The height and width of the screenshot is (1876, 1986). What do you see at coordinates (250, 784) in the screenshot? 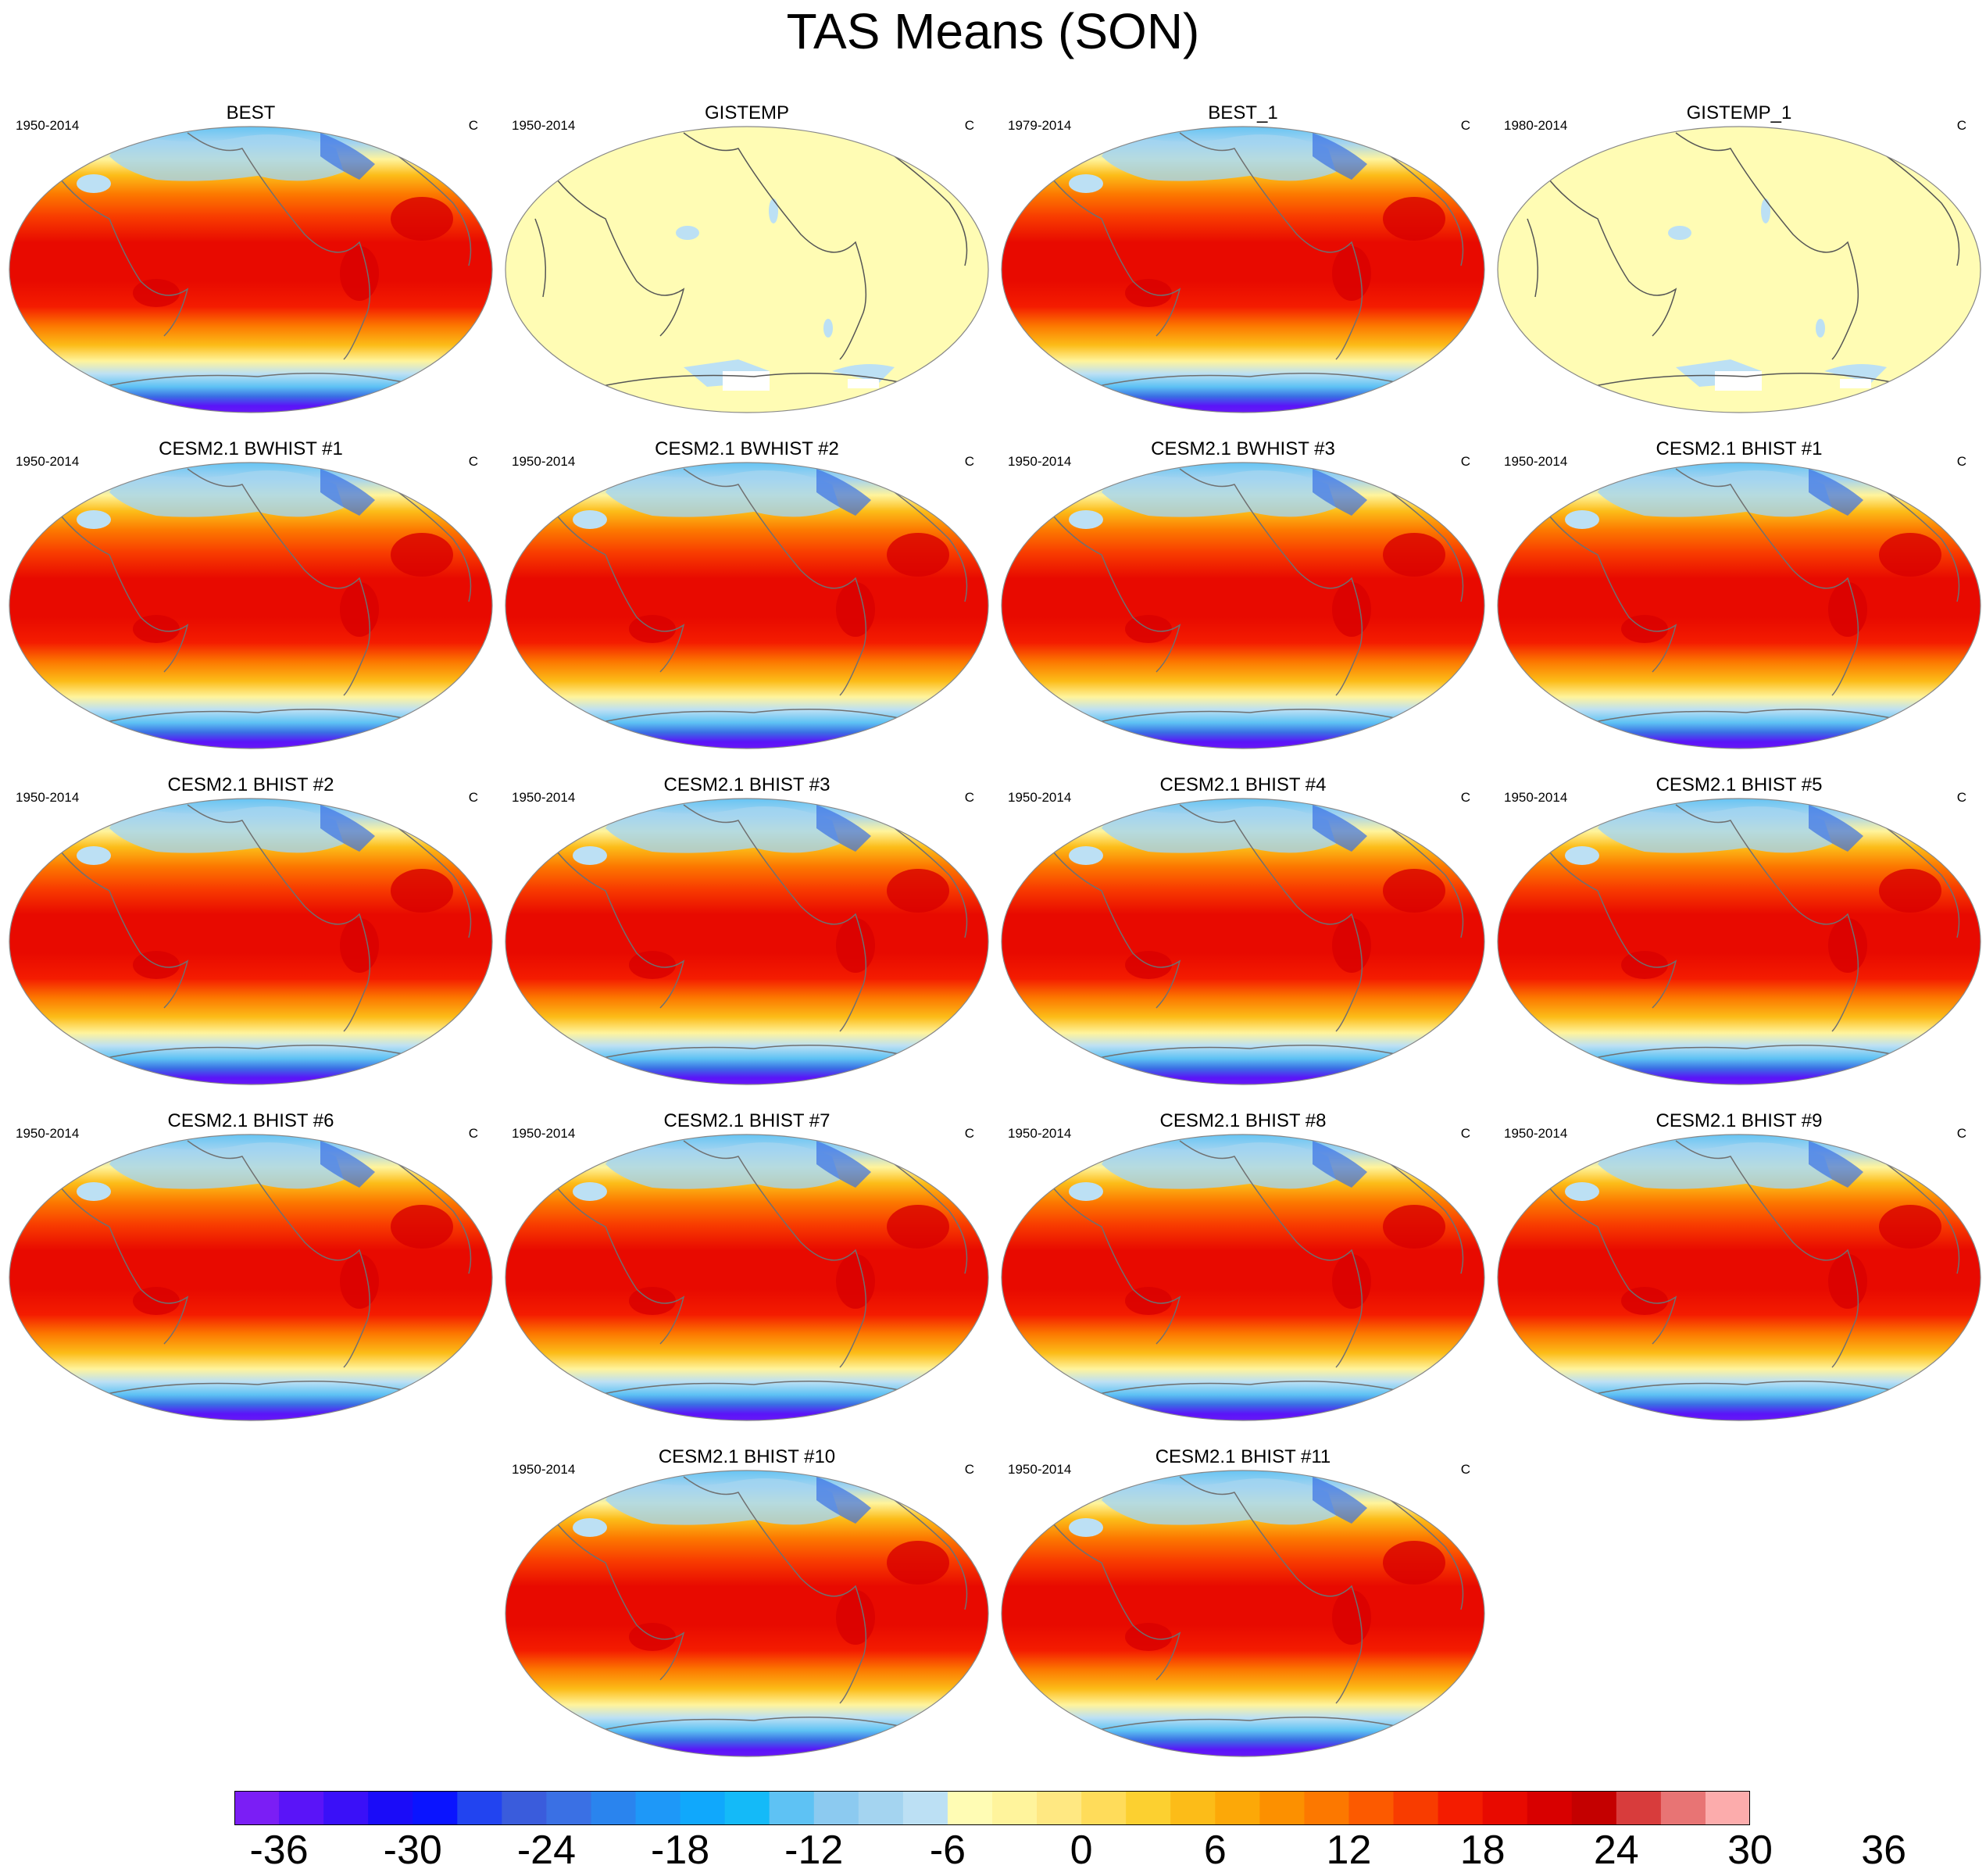
I see `panel-title: CESM2.1 BHIST #2` at bounding box center [250, 784].